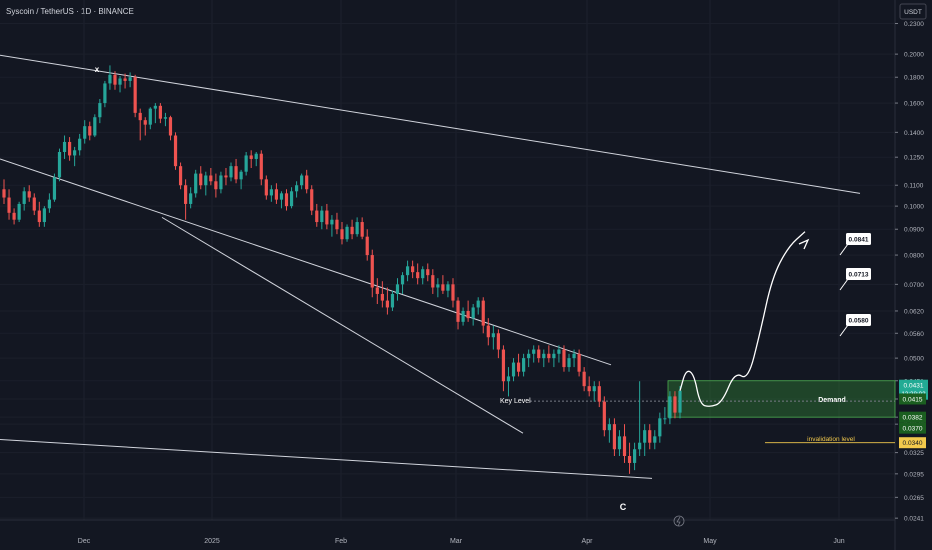  Describe the element at coordinates (914, 519) in the screenshot. I see `y-tick-label: 0.0241` at that location.